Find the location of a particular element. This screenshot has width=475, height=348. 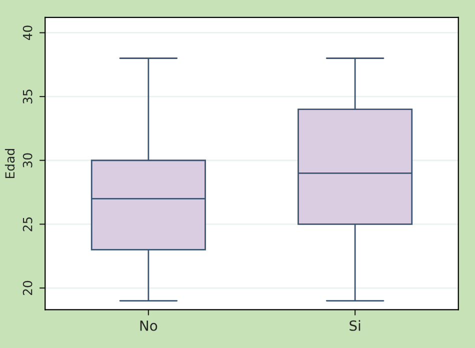

x-tick-label: Si is located at coordinates (355, 325).